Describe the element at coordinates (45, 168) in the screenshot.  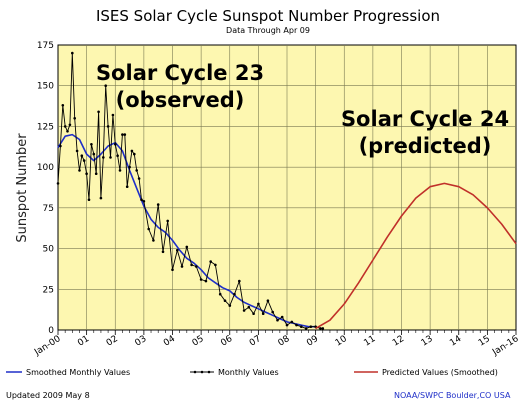
I see `y-tick-label: 100` at that location.